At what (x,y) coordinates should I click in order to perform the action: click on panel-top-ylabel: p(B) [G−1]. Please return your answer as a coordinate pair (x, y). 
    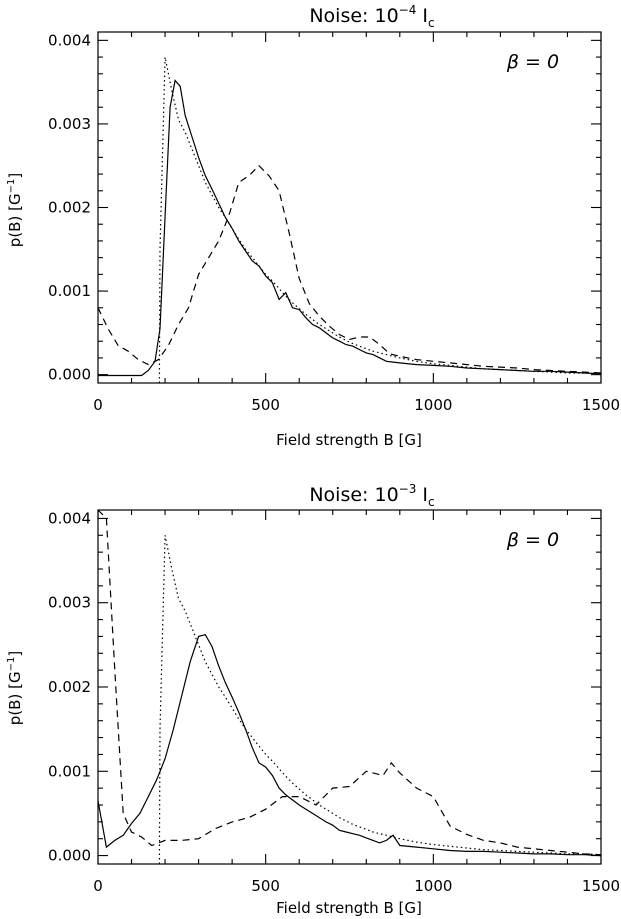
    Looking at the image, I should click on (15, 210).